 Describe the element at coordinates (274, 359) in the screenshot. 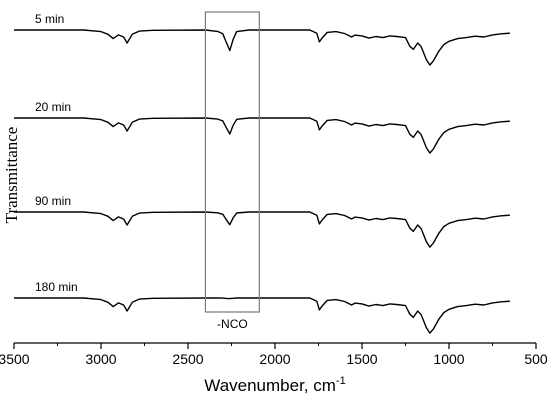

I see `x-tick-label-2000: 2000` at that location.